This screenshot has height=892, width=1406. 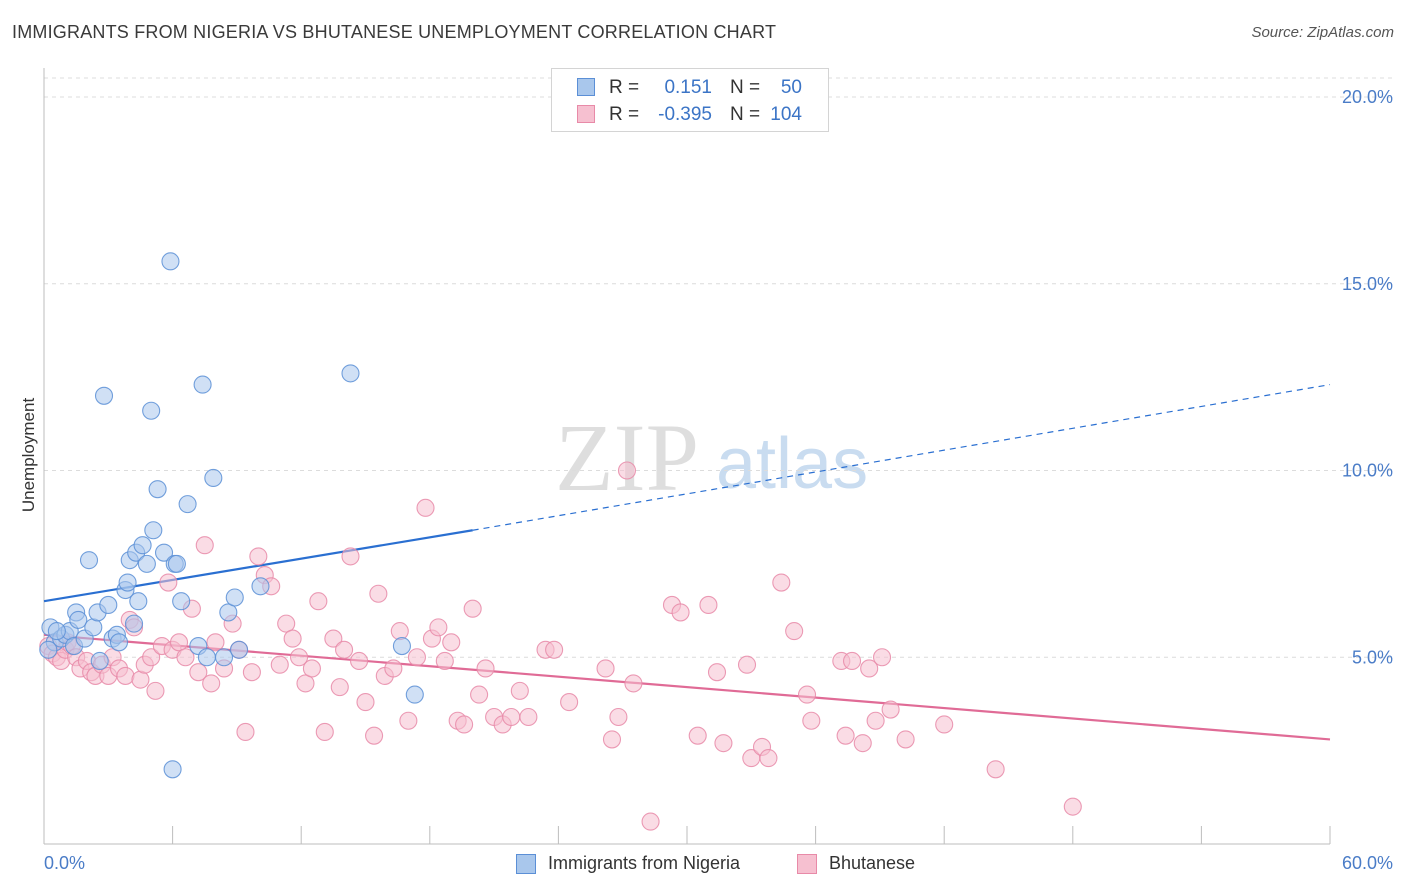 What do you see at coordinates (807, 864) in the screenshot?
I see `legend-swatch-bhutanese` at bounding box center [807, 864].